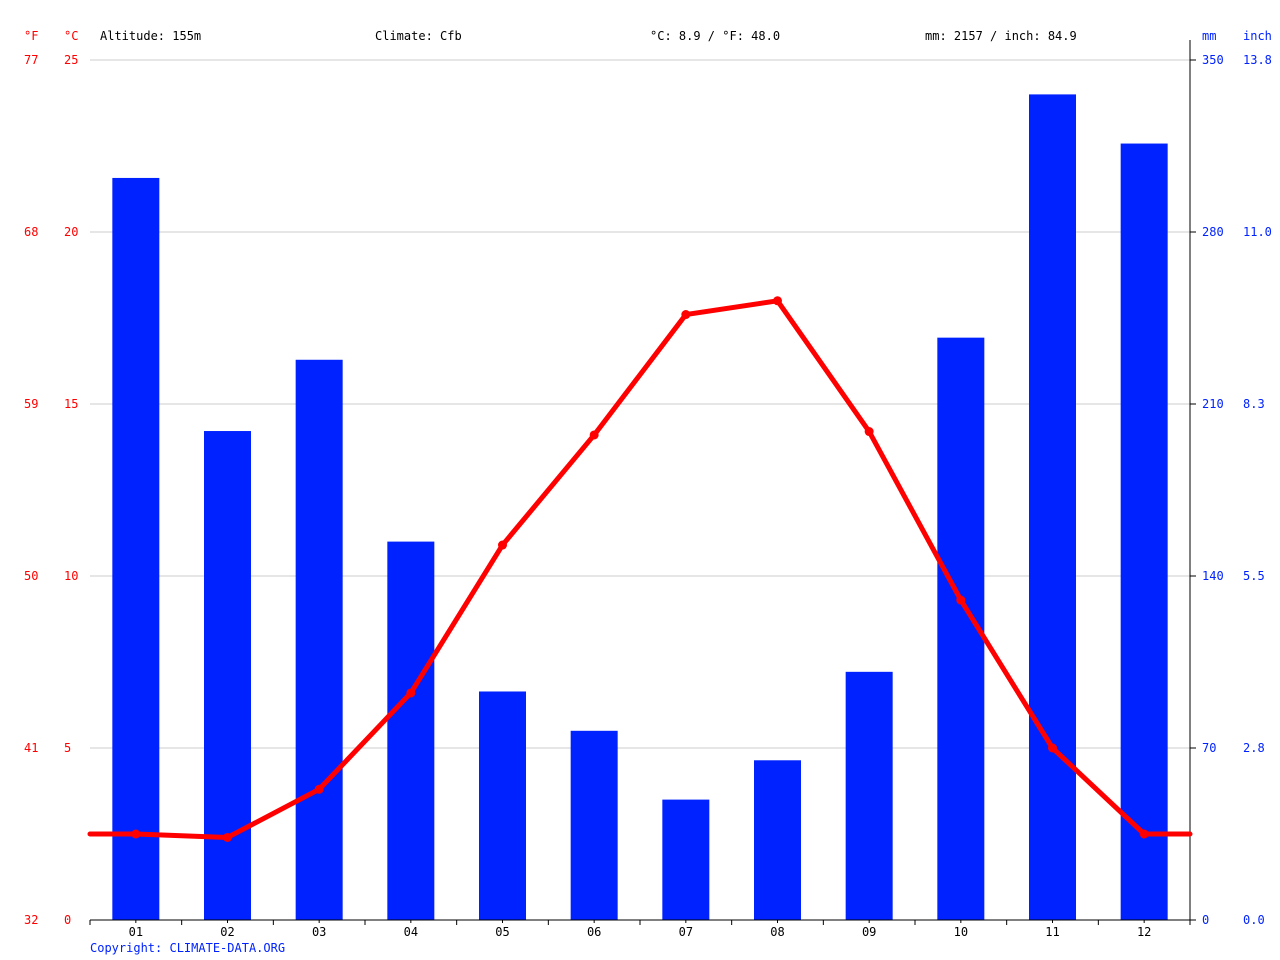 The image size is (1280, 960). What do you see at coordinates (686, 932) in the screenshot?
I see `x-tick-label: 07` at bounding box center [686, 932].